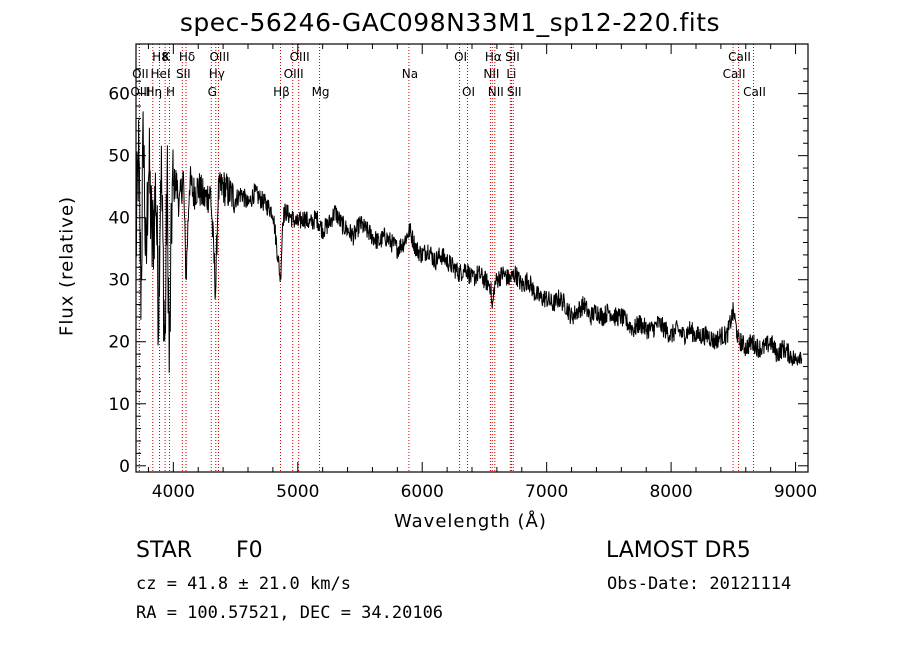 Image resolution: width=900 pixels, height=649 pixels. What do you see at coordinates (450, 22) in the screenshot?
I see `chart-title: spec-56246-GAC098N33M1_sp12-220.fits` at bounding box center [450, 22].